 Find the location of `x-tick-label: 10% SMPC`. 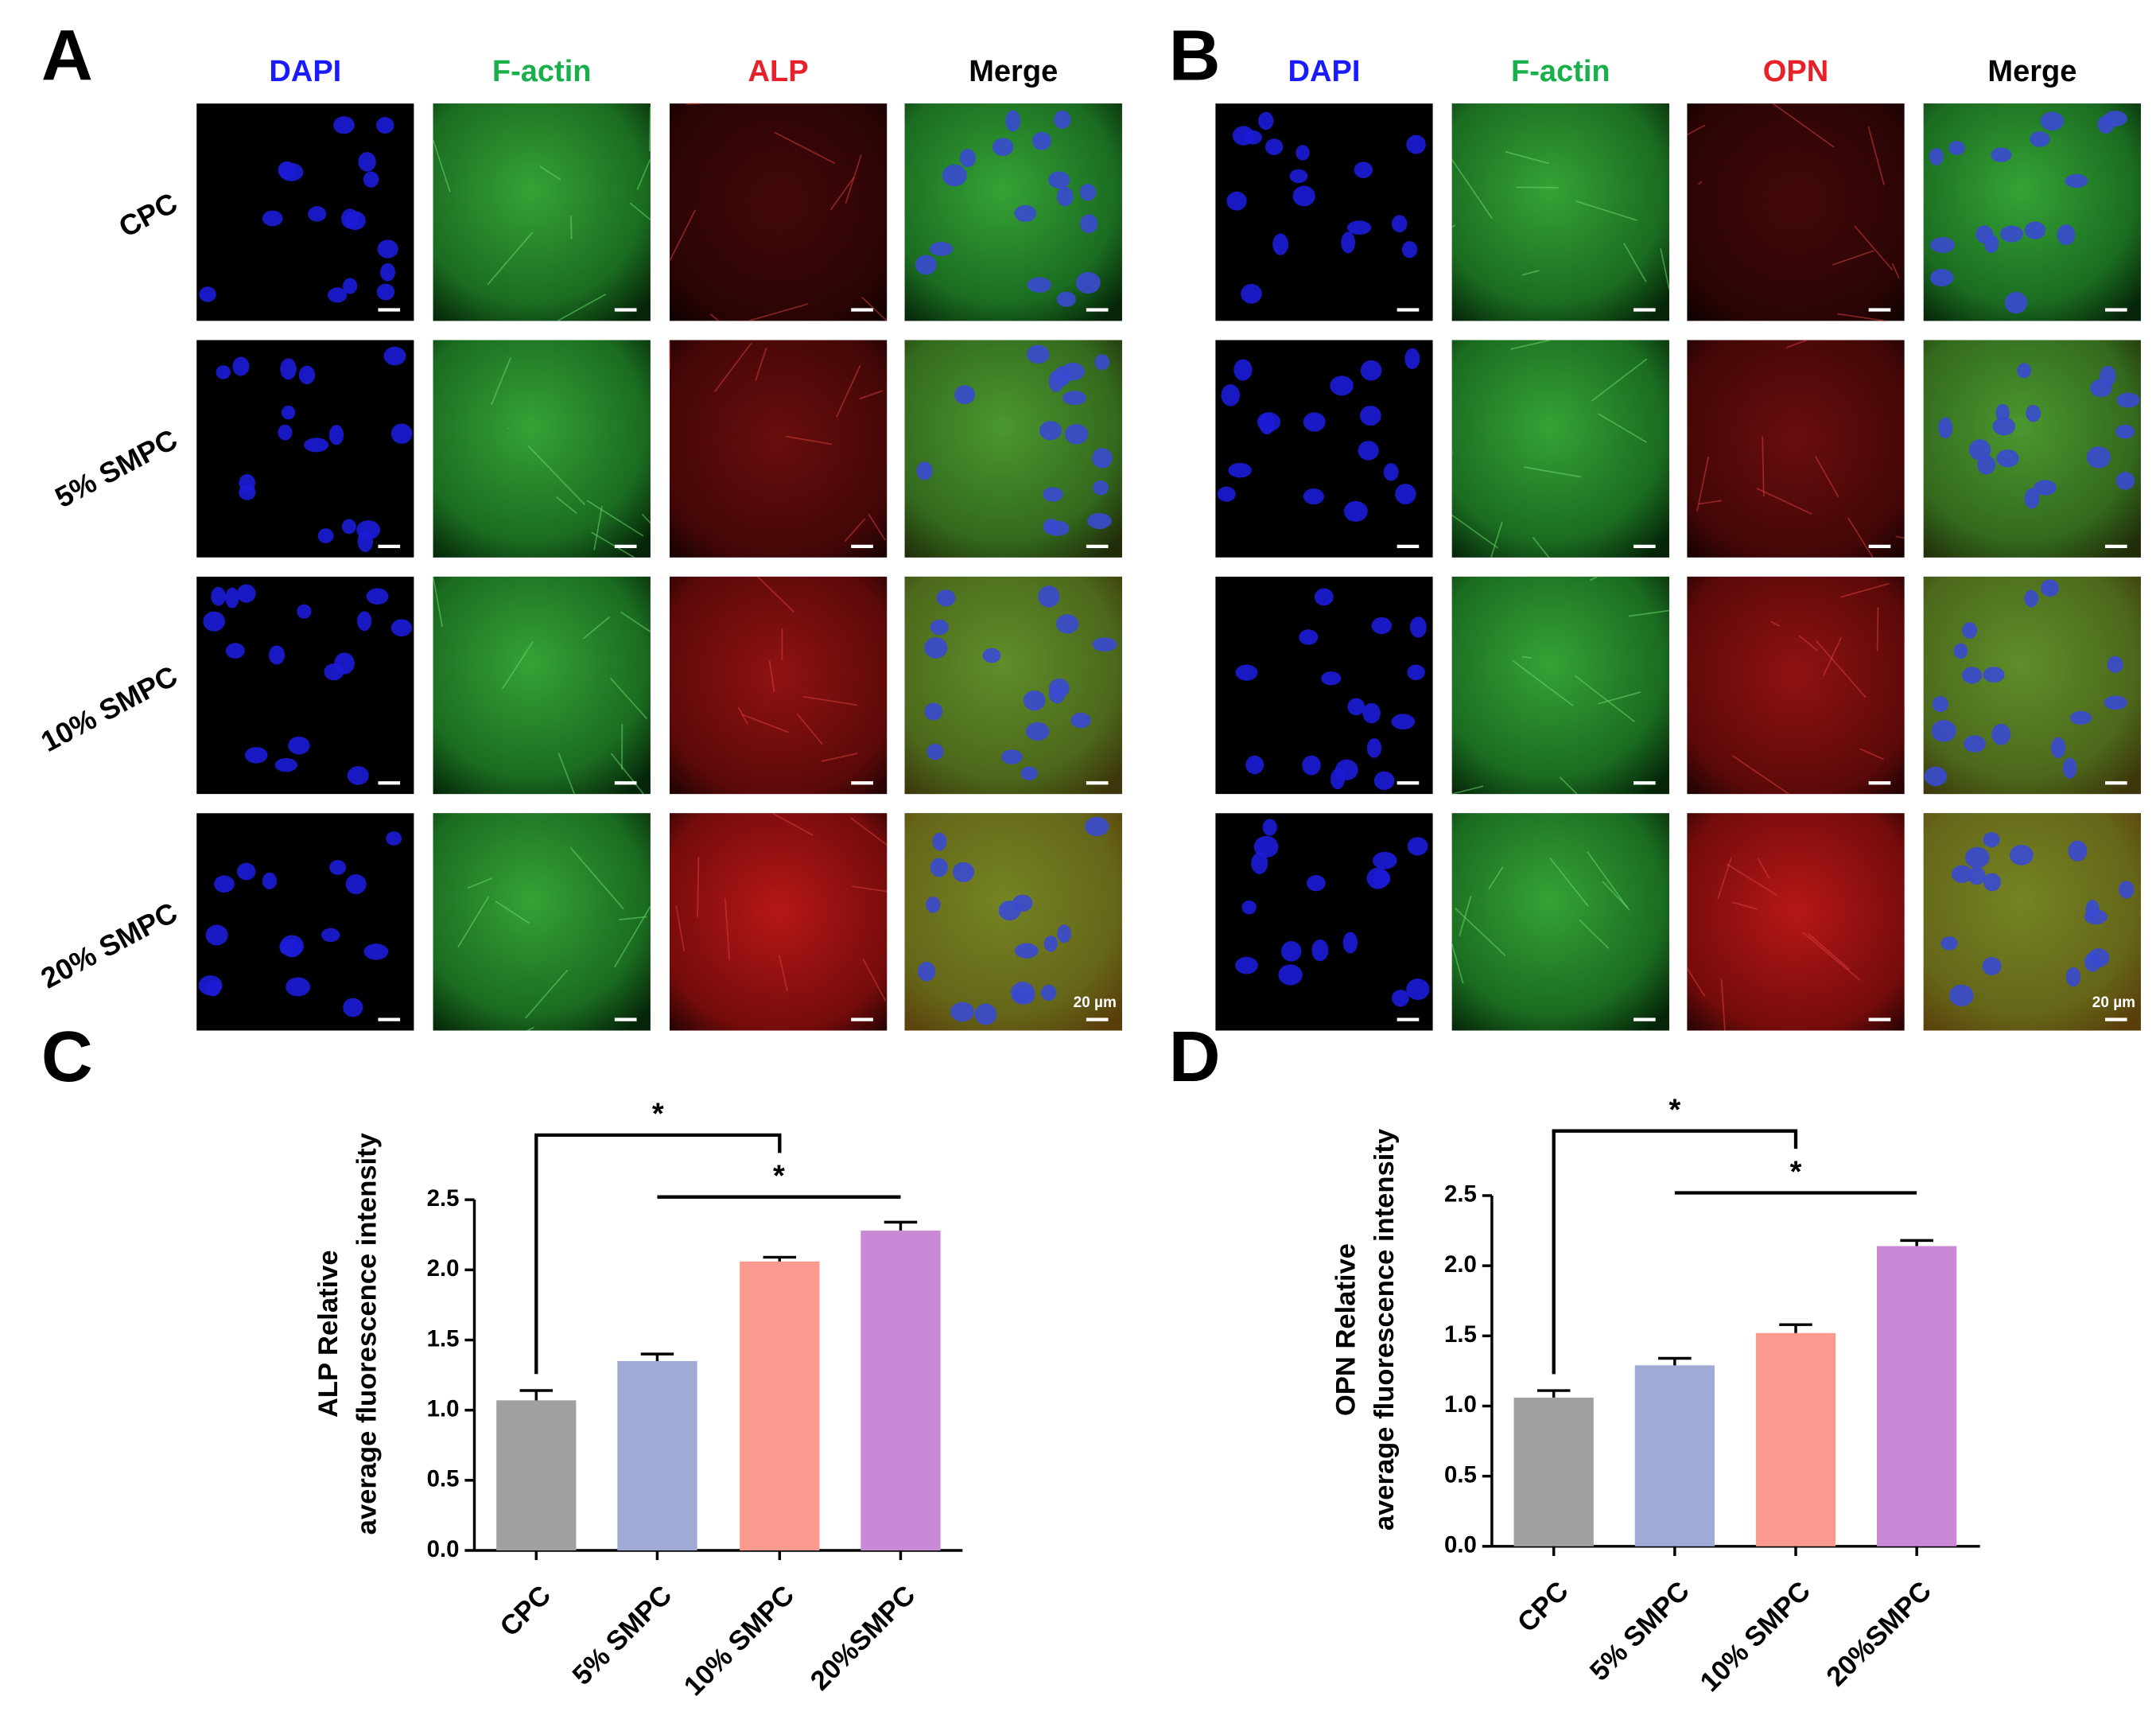

x-tick-label: 10% SMPC is located at coordinates (1755, 1637).